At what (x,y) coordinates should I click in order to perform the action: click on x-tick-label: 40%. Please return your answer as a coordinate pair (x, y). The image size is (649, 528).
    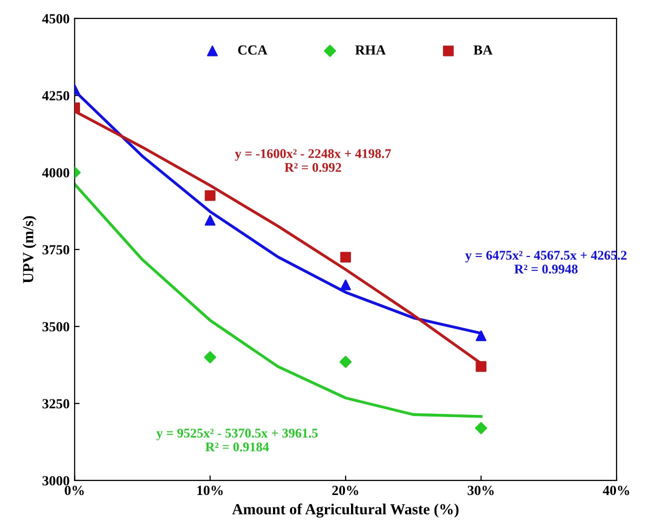
    Looking at the image, I should click on (616, 491).